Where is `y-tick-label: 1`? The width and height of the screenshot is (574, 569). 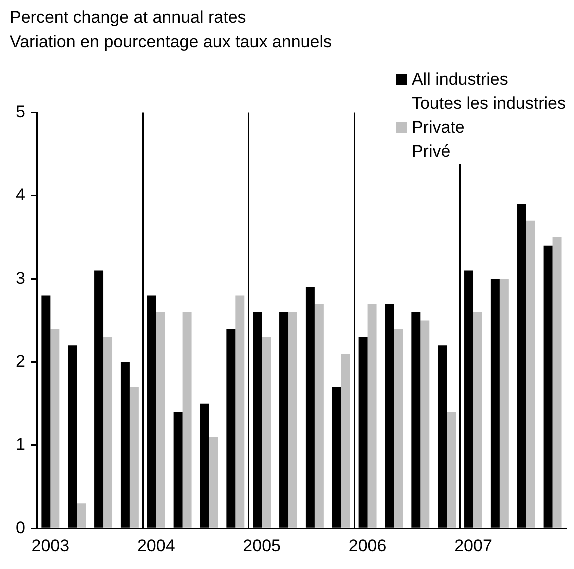
y-tick-label: 1 is located at coordinates (21, 444).